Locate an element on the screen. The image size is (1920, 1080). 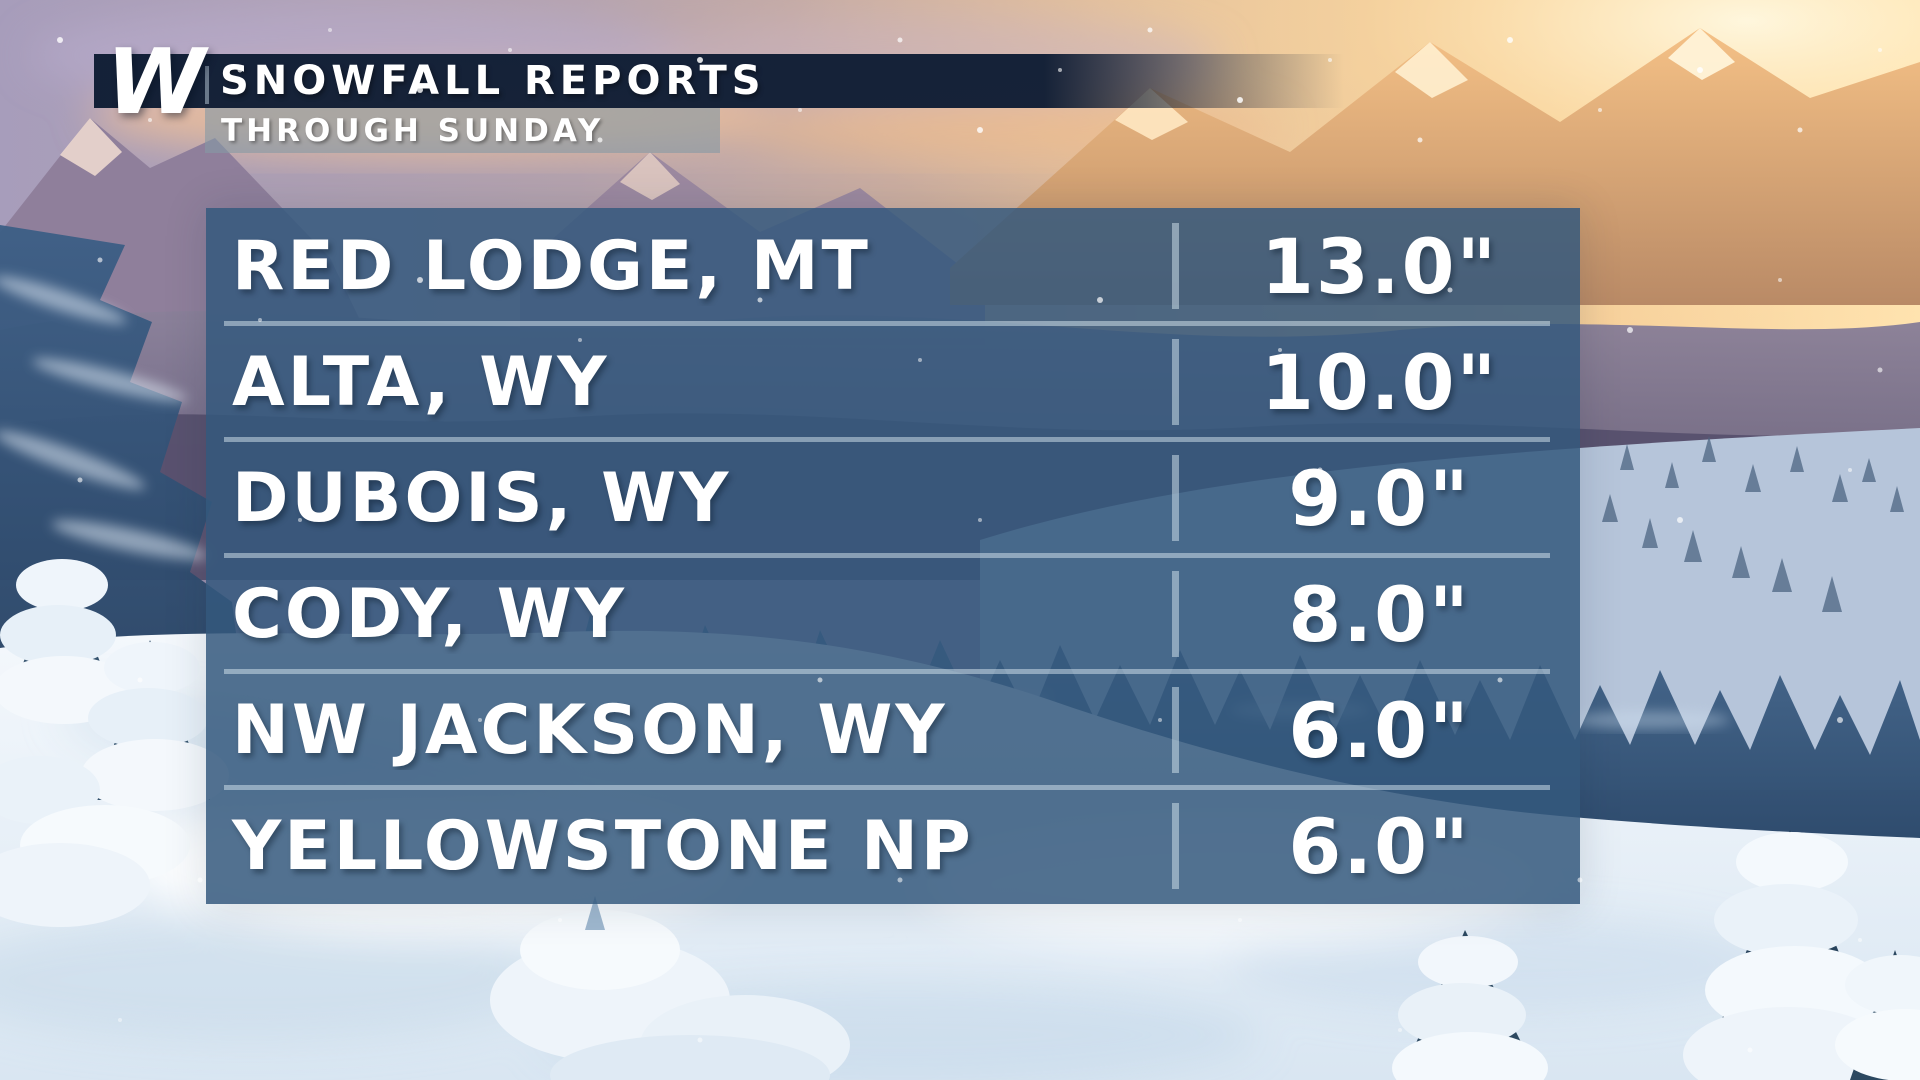
table-row: YELLOWSTONE NP 6.0" is located at coordinates (893, 844).